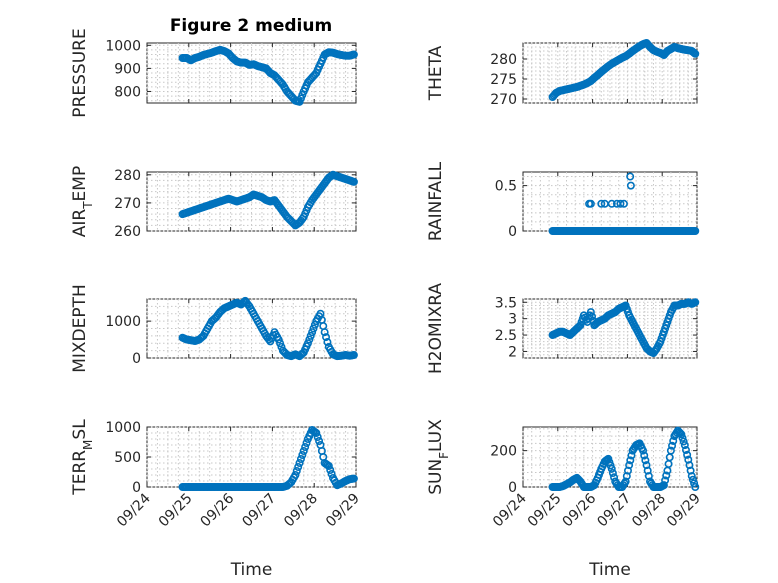  What do you see at coordinates (251, 26) in the screenshot?
I see `figure-title: Figure 2 medium` at bounding box center [251, 26].